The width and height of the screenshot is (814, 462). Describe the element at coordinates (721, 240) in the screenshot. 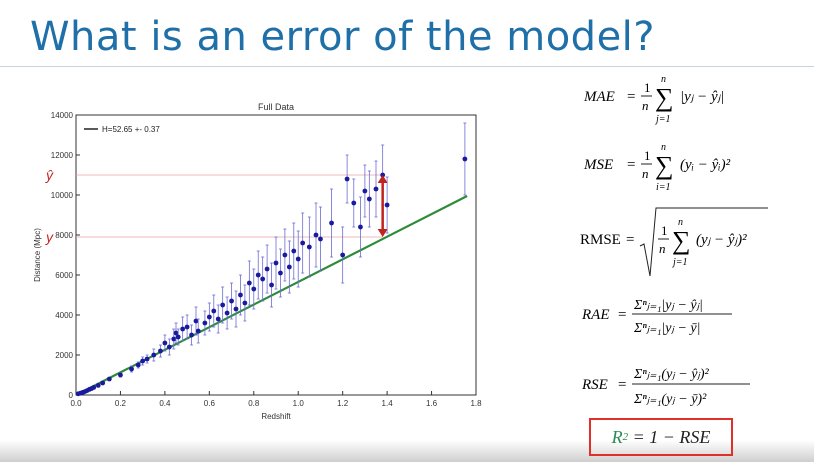

I see `rmse-body: (yⱼ − ŷⱼ)²` at that location.